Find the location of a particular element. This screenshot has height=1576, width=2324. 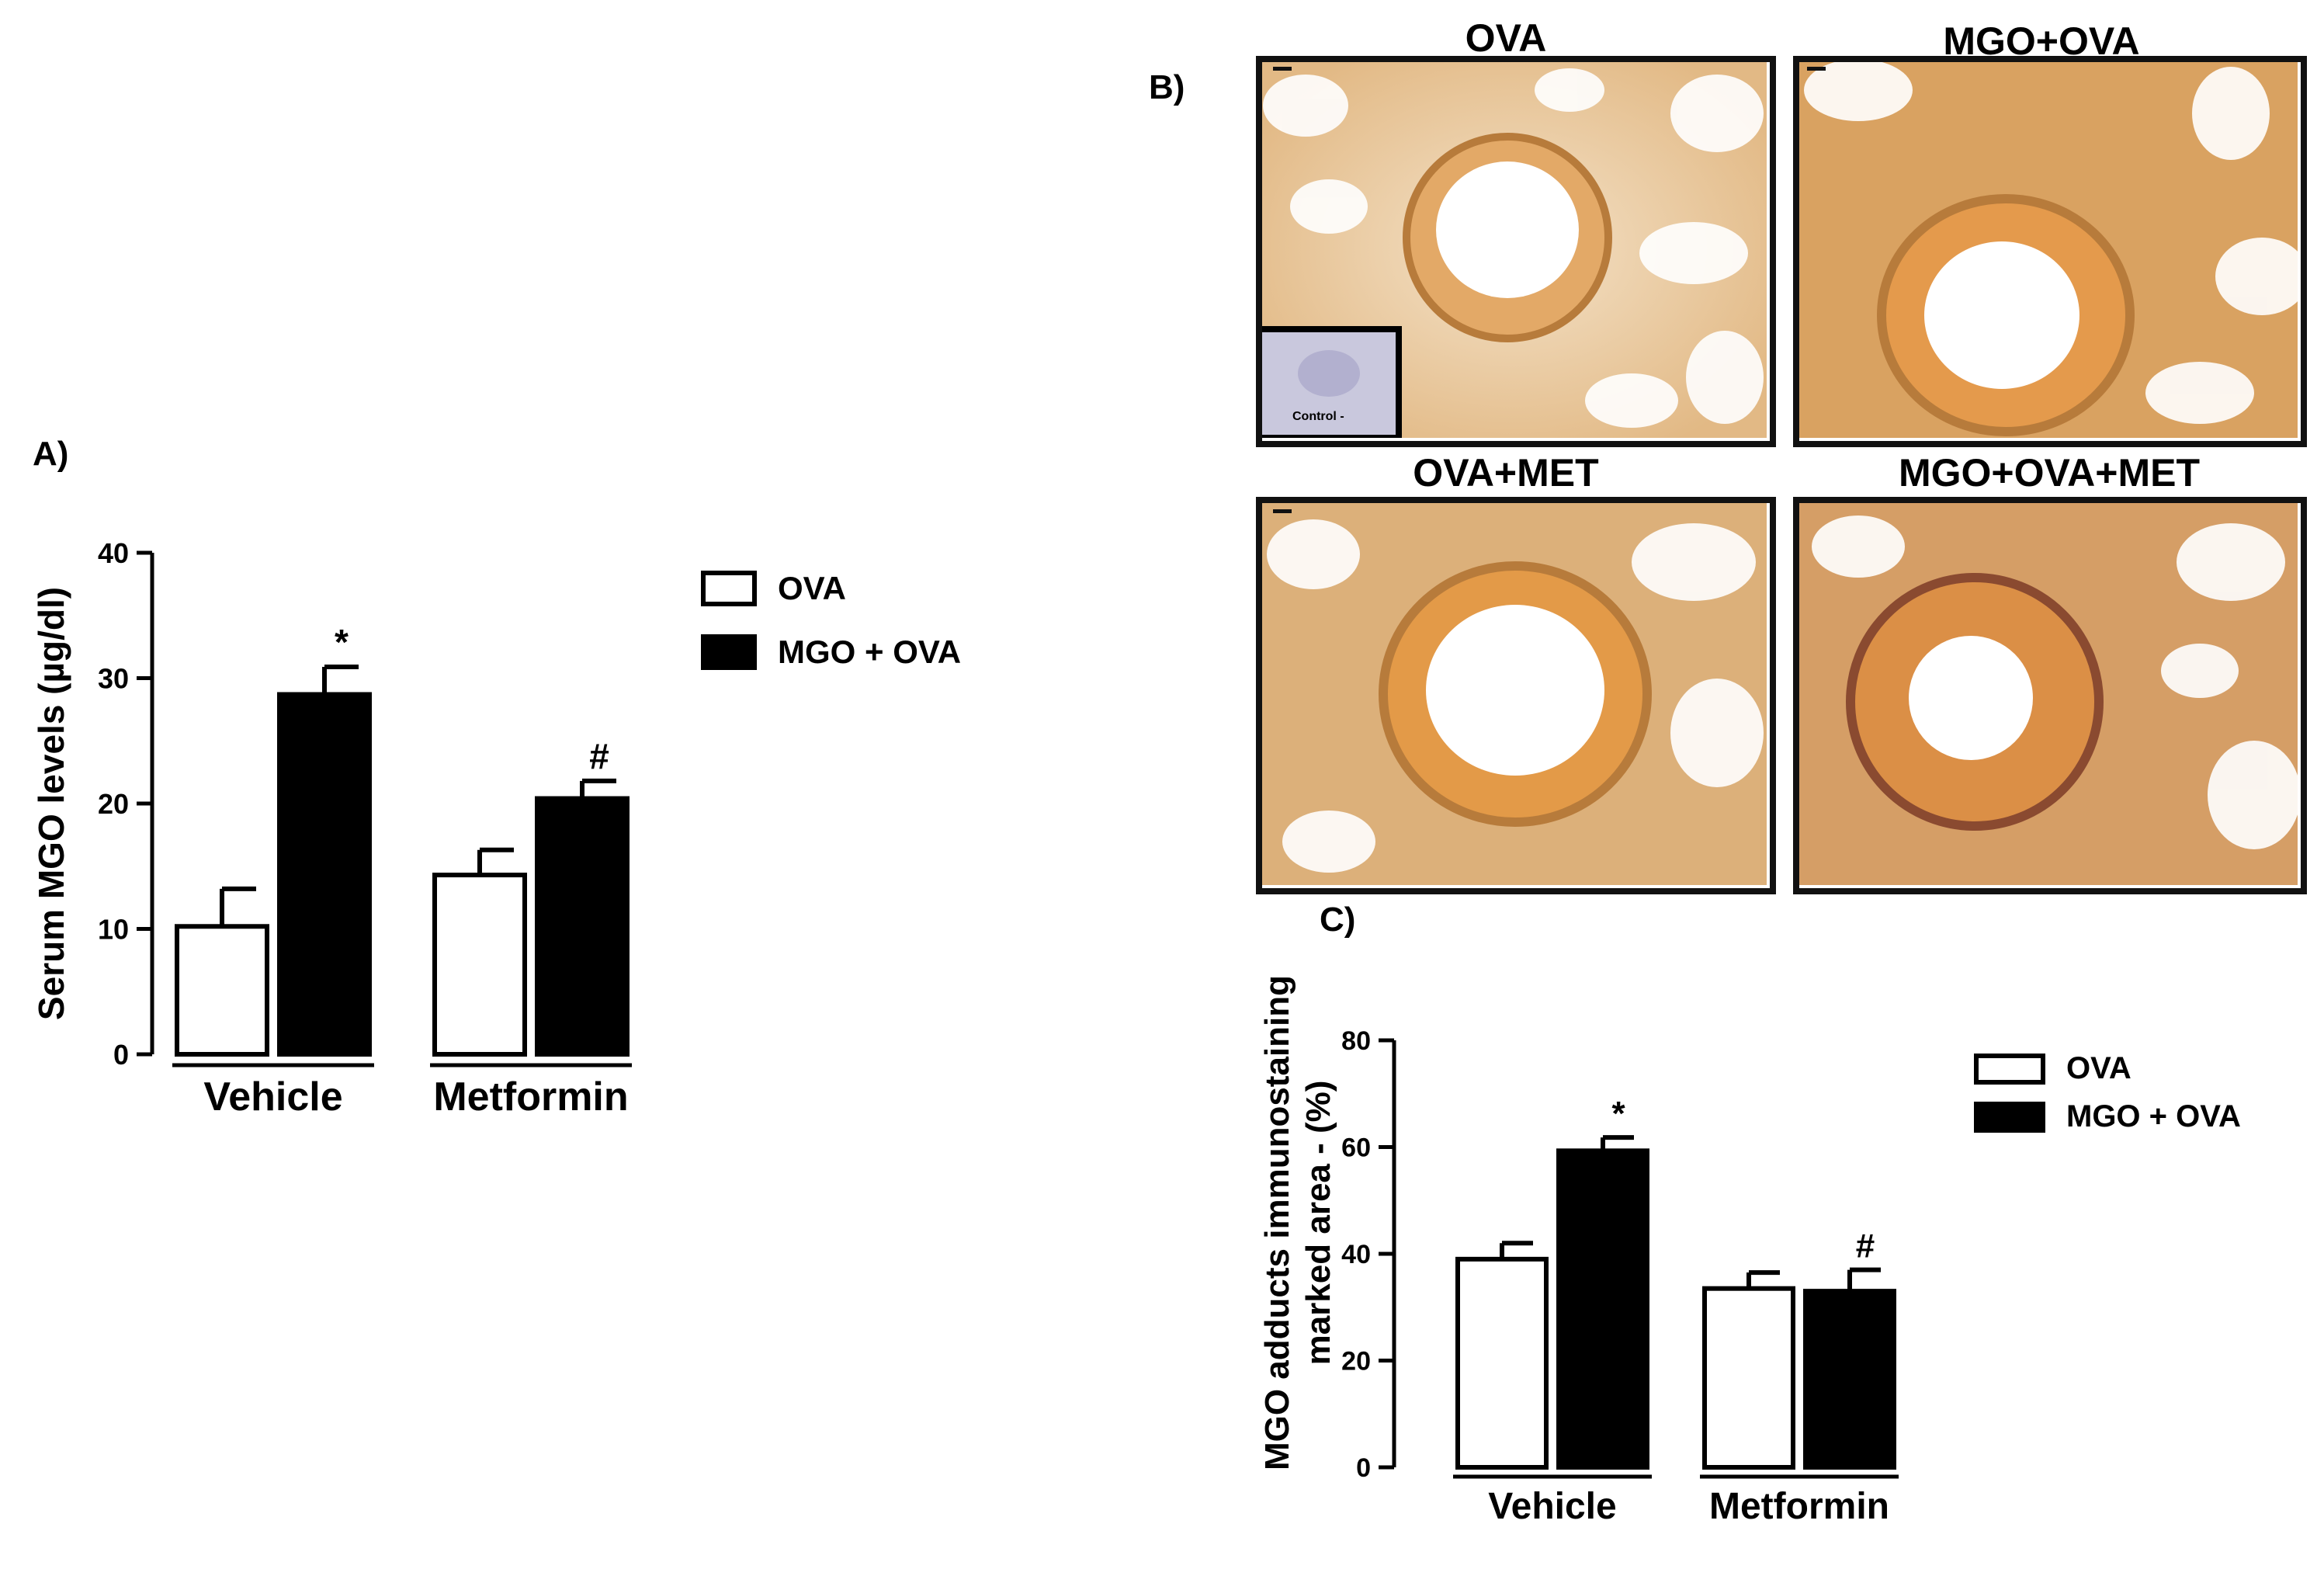

y-axis-label-line: MGO adducts immunostaining is located at coordinates (1277, 1222).